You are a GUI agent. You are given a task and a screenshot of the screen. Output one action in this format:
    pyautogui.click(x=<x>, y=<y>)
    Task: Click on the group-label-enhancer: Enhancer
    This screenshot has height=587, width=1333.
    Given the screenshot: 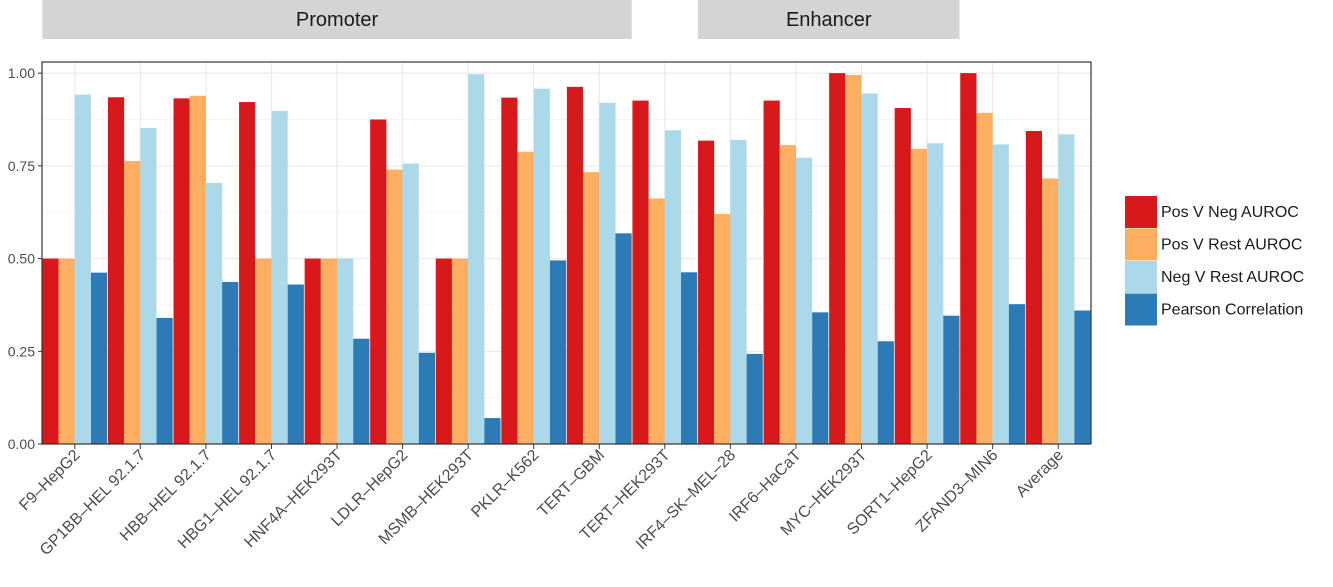 What is the action you would take?
    pyautogui.click(x=829, y=20)
    